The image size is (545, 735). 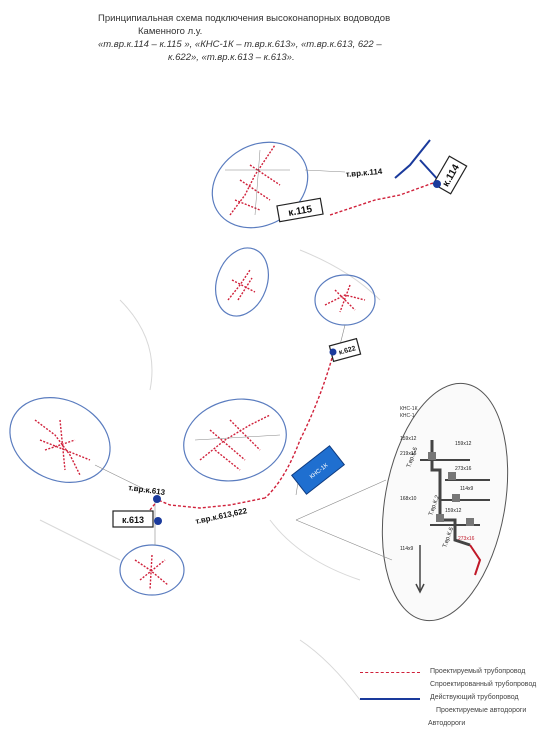 I want to click on inset-d4: 273х16, so click(x=463, y=469).